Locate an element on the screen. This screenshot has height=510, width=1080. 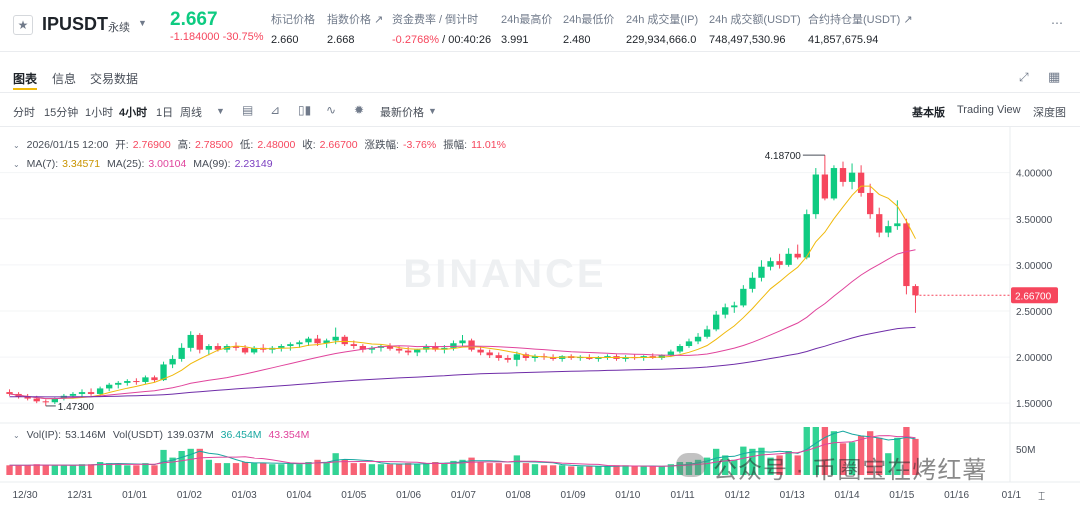
stat-24h-volume: 24h 成交量(IP) 229,934,666.0 is located at coordinates (662, 28).